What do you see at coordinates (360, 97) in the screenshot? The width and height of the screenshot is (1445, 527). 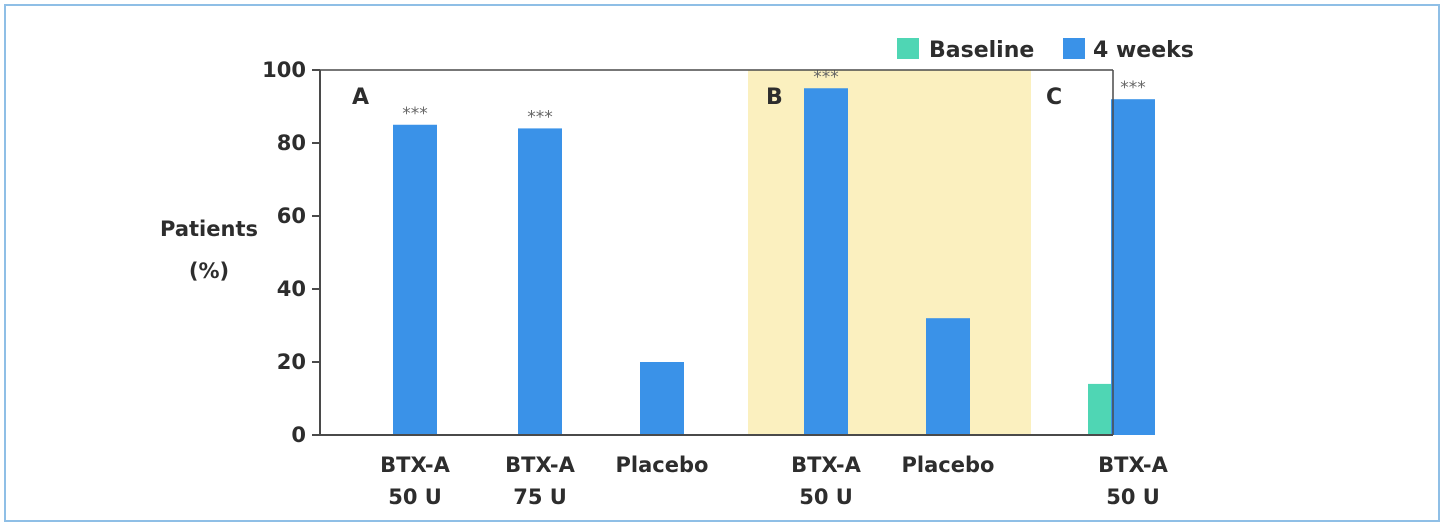 I see `panel-letter-a: A` at bounding box center [360, 97].